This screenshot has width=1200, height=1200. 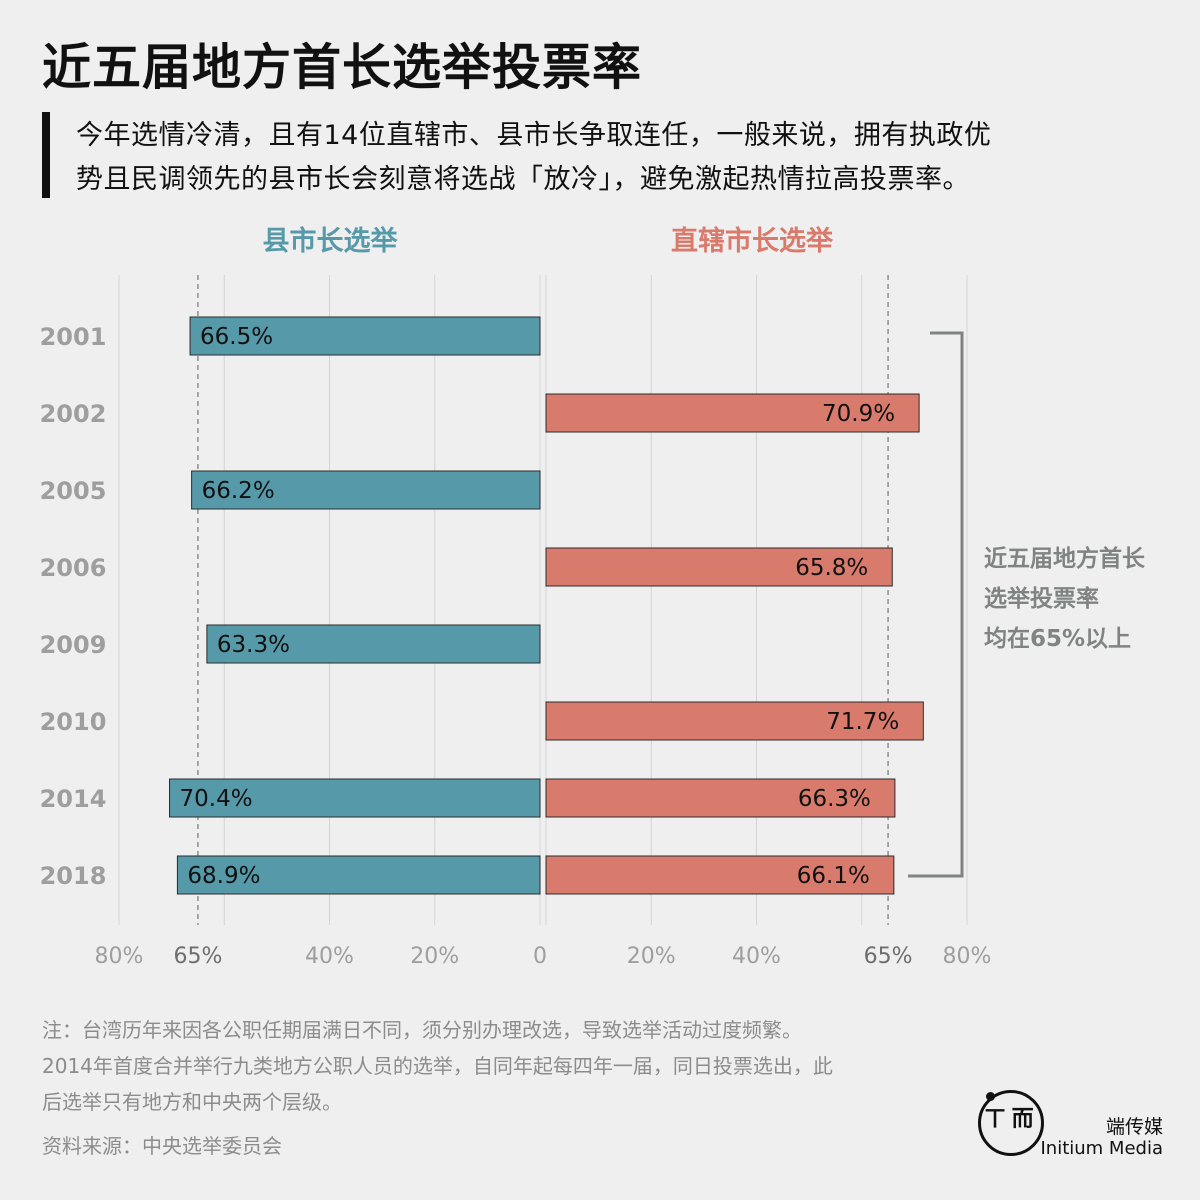 I want to click on county-value-label: 66.5%, so click(x=236, y=337).